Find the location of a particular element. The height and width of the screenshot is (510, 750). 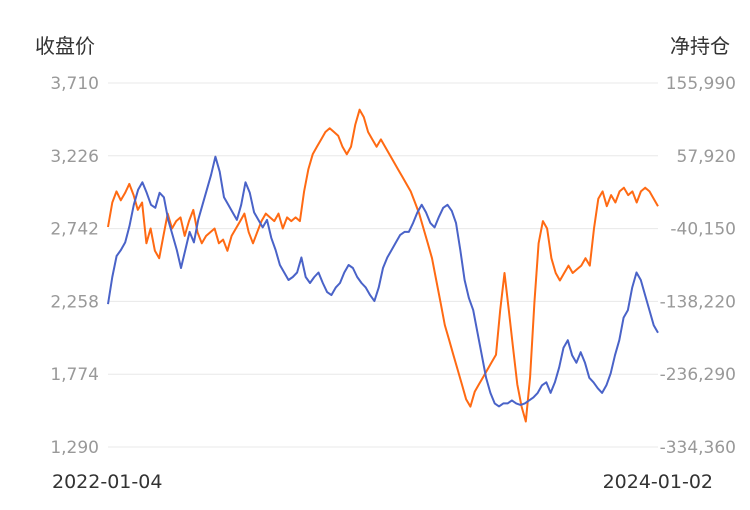

left-tick-label: 2,258 is located at coordinates (74, 302).